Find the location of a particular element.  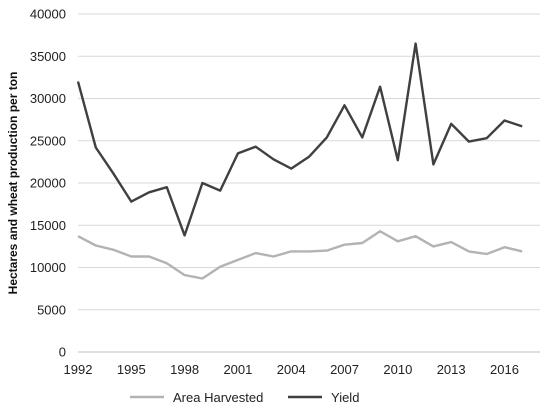

y-tick-label: 20000 is located at coordinates (48, 183).